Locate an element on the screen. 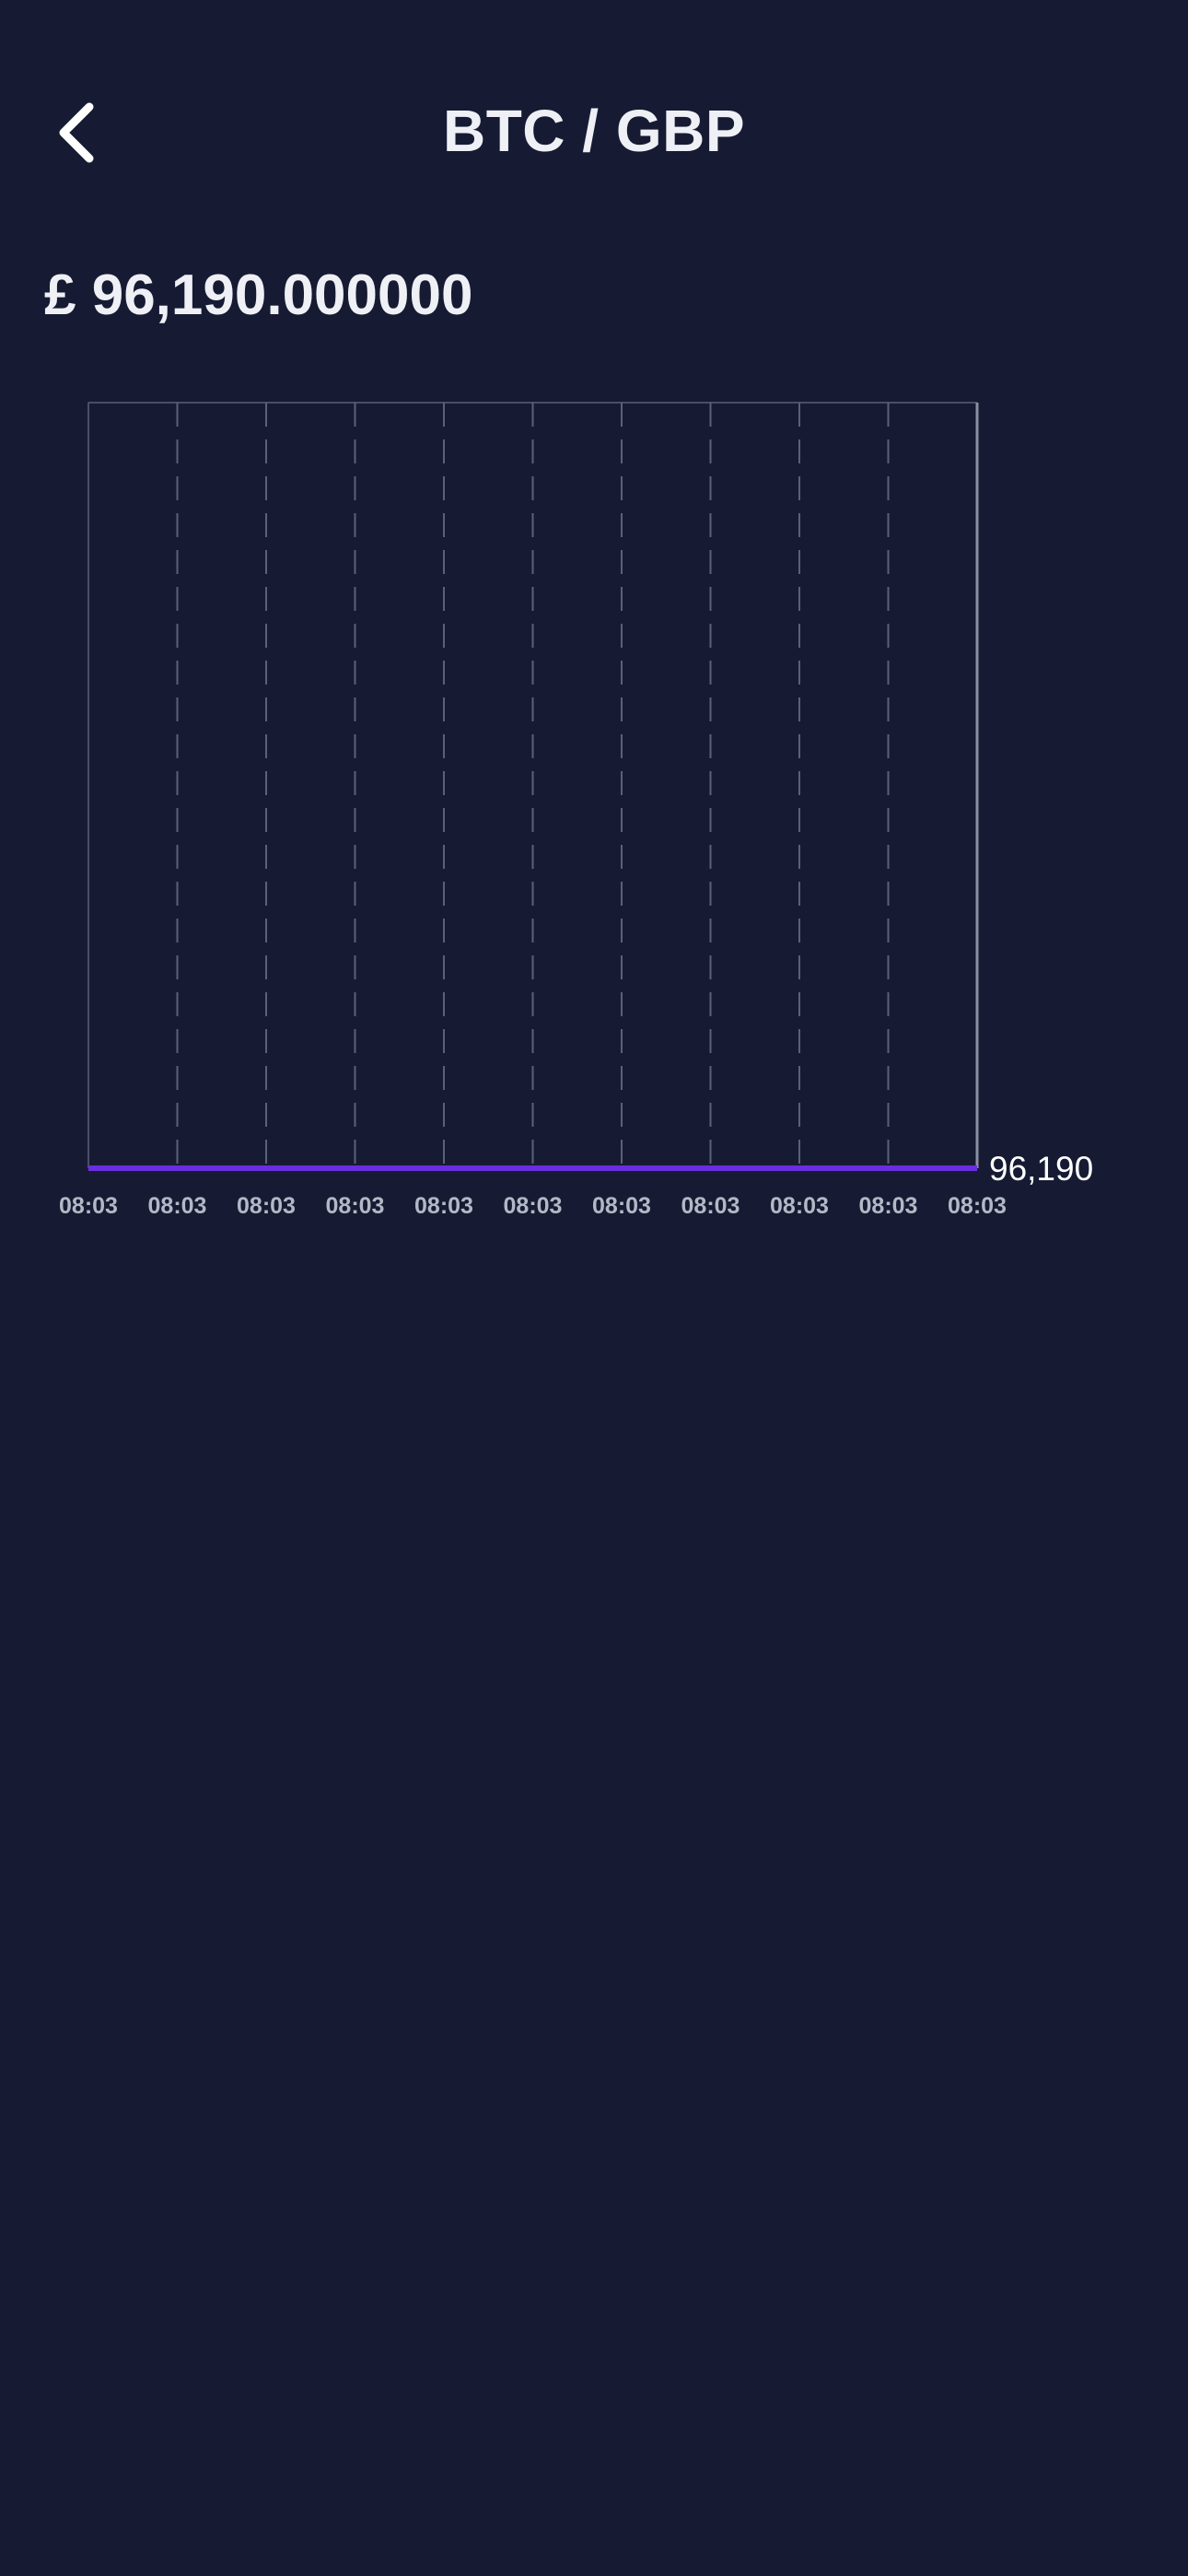 The height and width of the screenshot is (2576, 1188). back-button is located at coordinates (78, 133).